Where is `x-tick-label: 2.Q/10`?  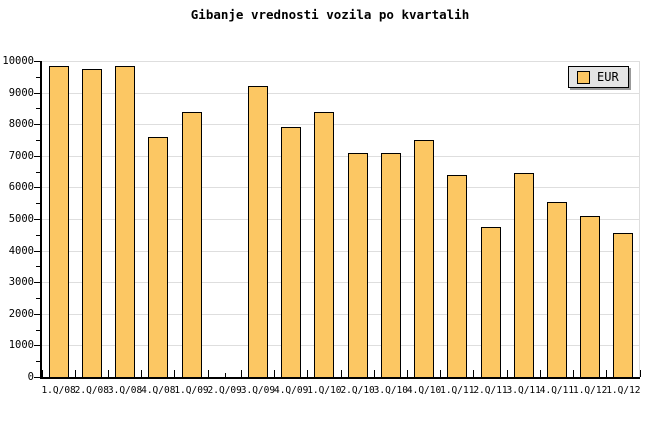 x-tick-label: 2.Q/10 is located at coordinates (357, 390).